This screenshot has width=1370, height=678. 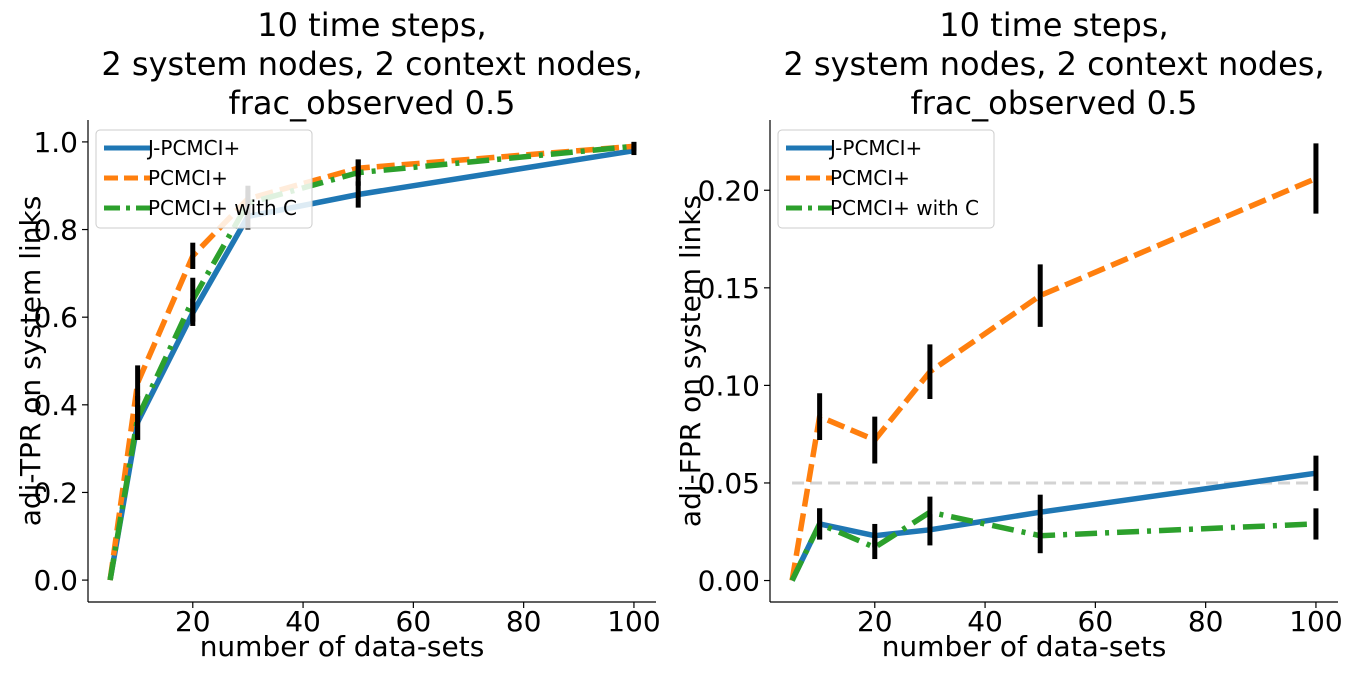 What do you see at coordinates (55, 492) in the screenshot?
I see `y-tick-label: 0.2` at bounding box center [55, 492].